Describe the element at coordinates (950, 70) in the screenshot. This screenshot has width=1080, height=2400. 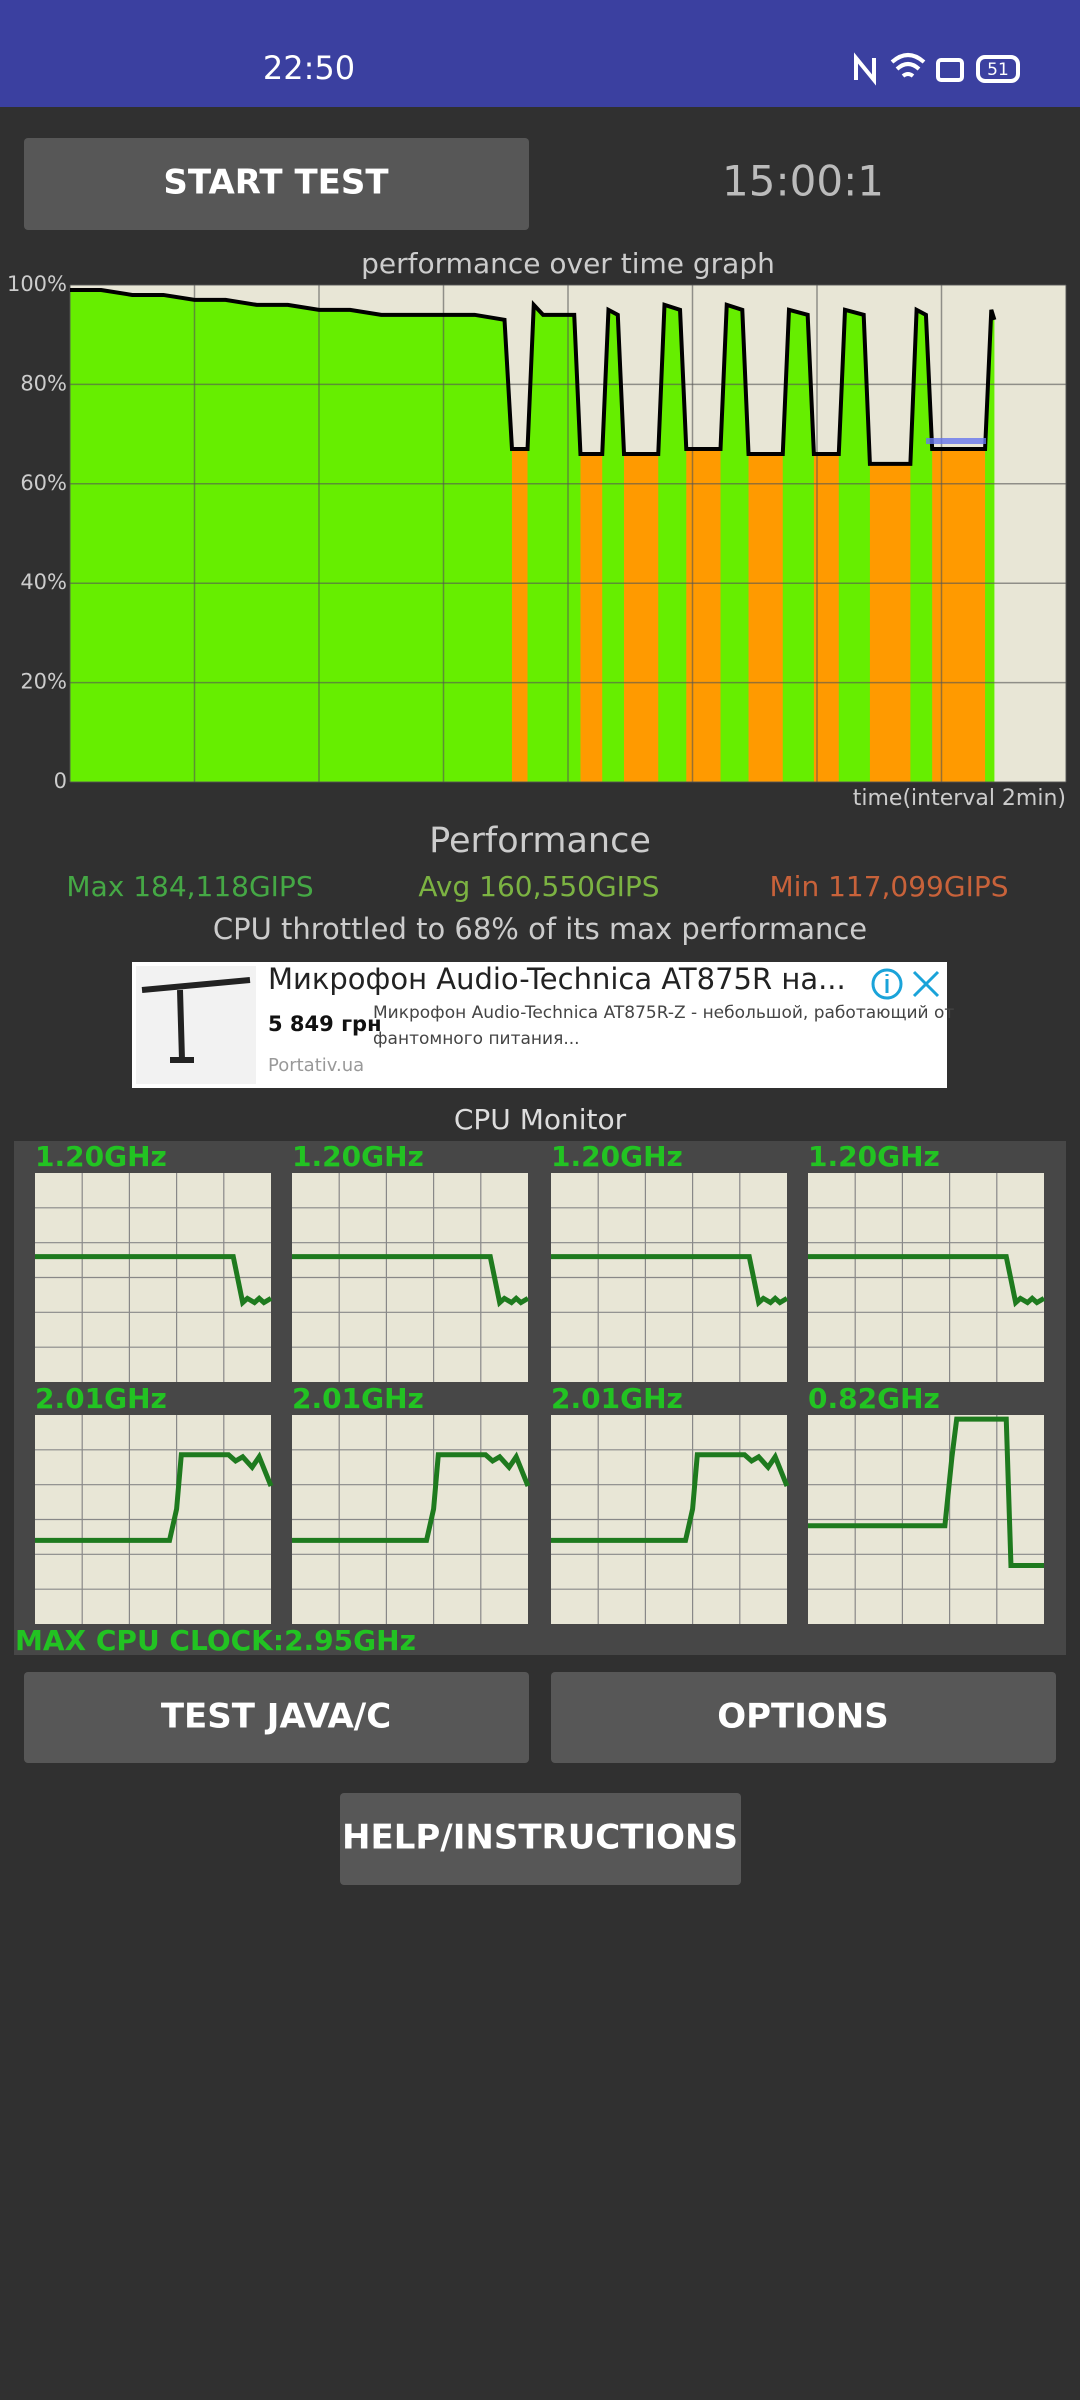
I see `sim-icon` at that location.